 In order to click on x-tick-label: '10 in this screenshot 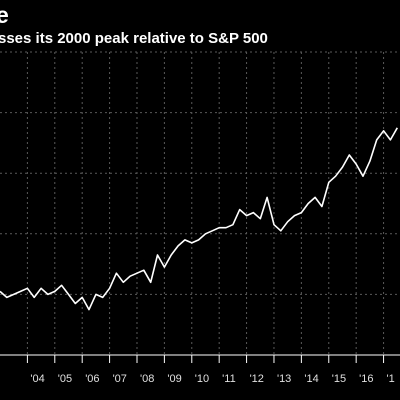, I will do `click(202, 379)`.